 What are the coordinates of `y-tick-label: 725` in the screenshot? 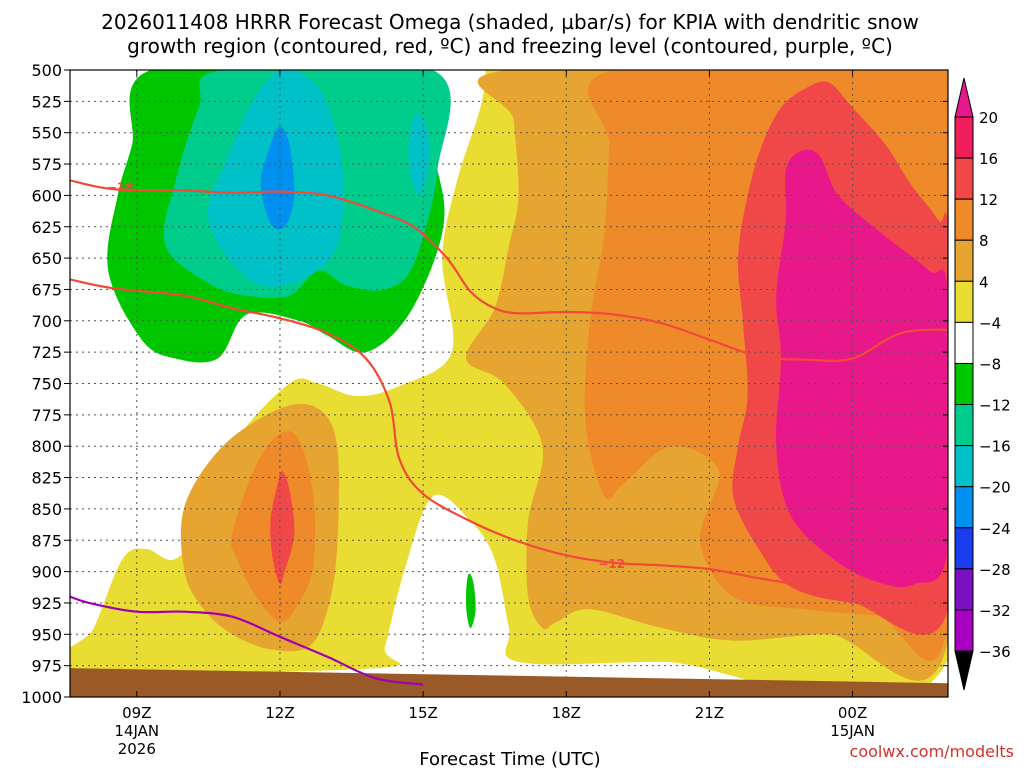 It's located at (46, 352).